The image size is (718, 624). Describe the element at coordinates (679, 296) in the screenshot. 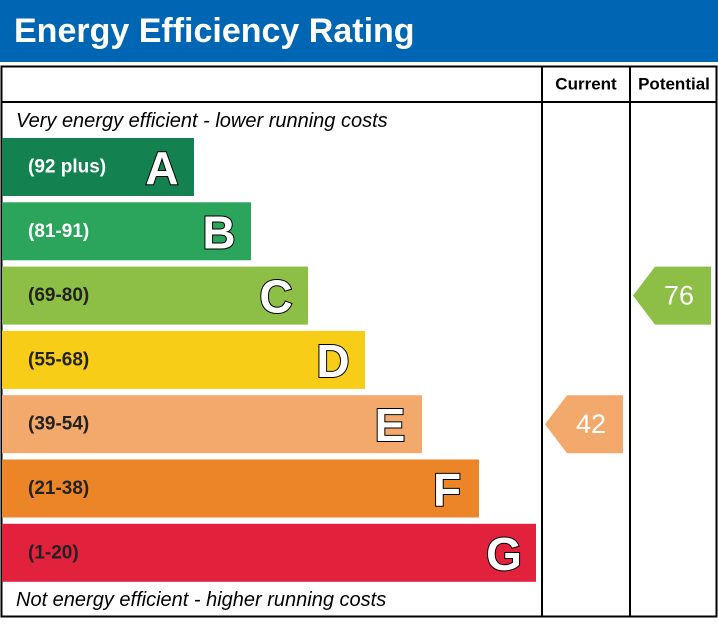

I see `rating-value: 76` at that location.